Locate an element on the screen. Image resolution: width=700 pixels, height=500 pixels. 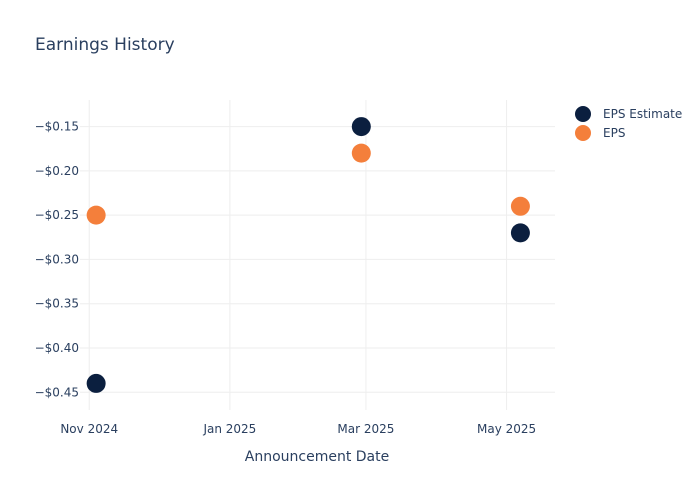
x-axis-title: Announcement Date is located at coordinates (317, 457).